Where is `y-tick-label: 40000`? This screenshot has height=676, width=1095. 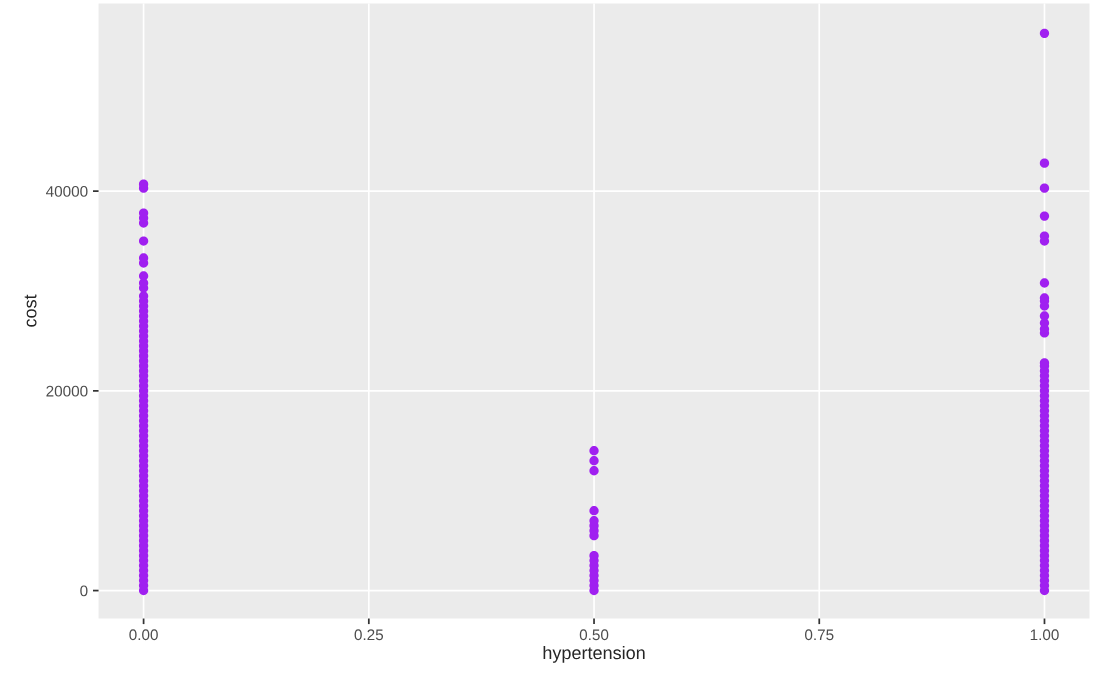 y-tick-label: 40000 is located at coordinates (67, 191).